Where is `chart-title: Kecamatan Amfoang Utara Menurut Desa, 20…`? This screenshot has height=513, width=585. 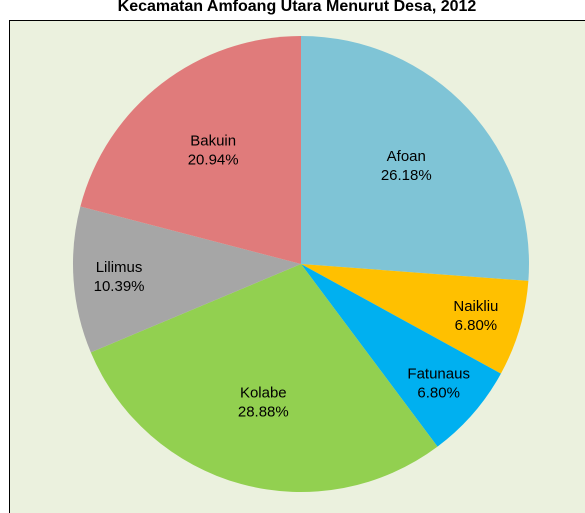
chart-title: Kecamatan Amfoang Utara Menurut Desa, 20… is located at coordinates (297, 7).